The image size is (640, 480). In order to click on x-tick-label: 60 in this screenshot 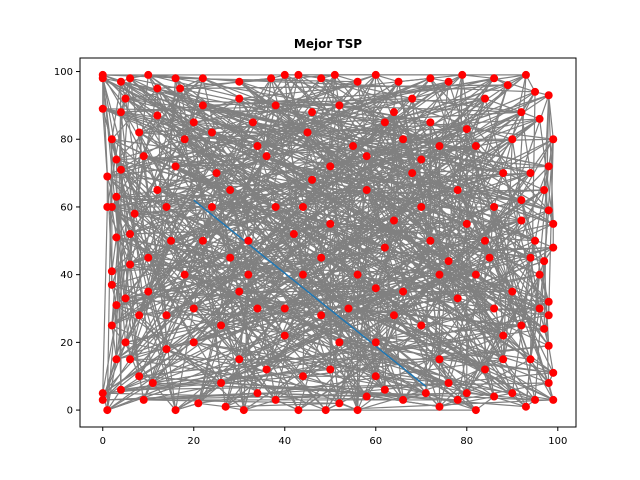, I will do `click(375, 441)`.